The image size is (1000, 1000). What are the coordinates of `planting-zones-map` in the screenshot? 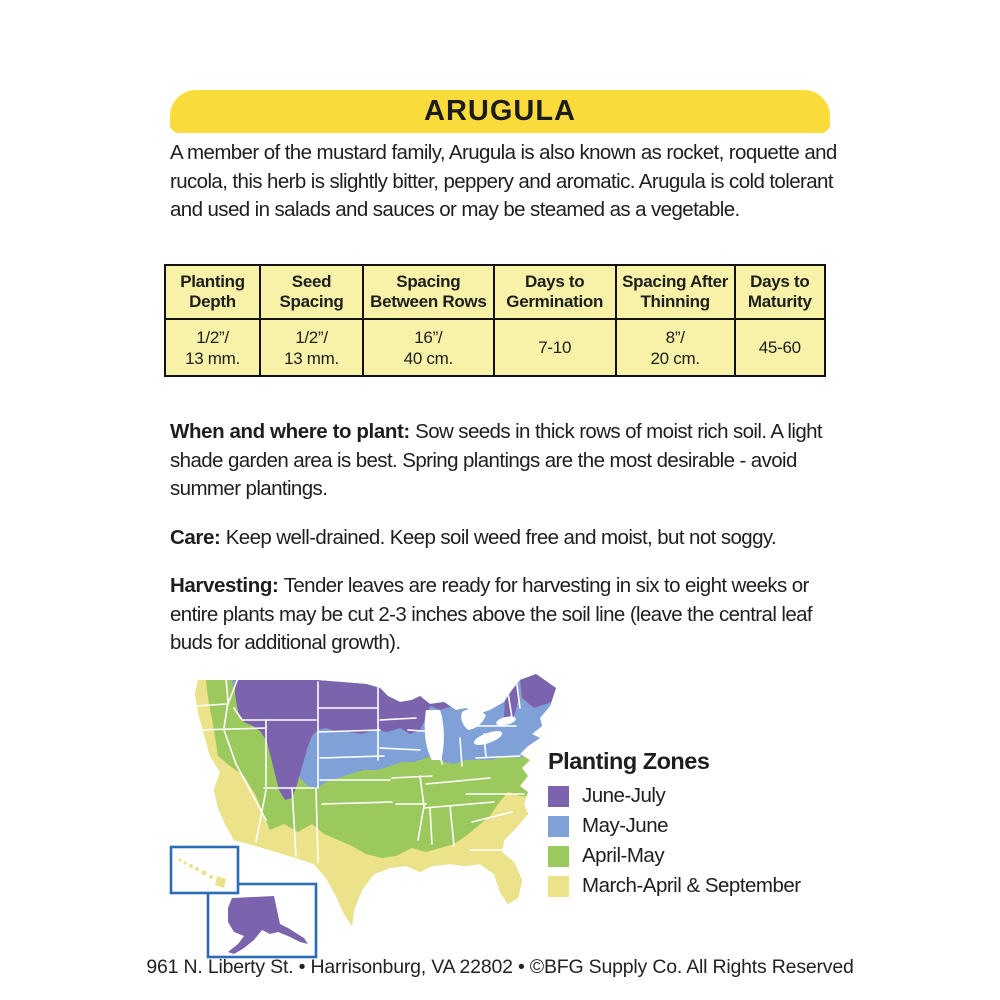 It's located at (368, 818).